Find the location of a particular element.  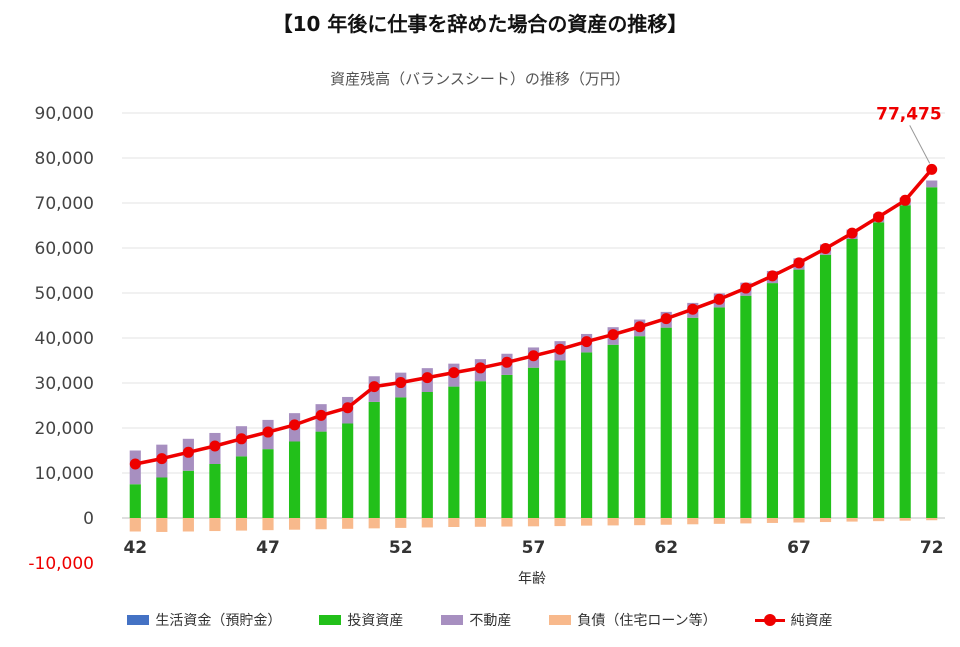

legend-item-savings: 生活資金（預貯金） is located at coordinates (204, 620).